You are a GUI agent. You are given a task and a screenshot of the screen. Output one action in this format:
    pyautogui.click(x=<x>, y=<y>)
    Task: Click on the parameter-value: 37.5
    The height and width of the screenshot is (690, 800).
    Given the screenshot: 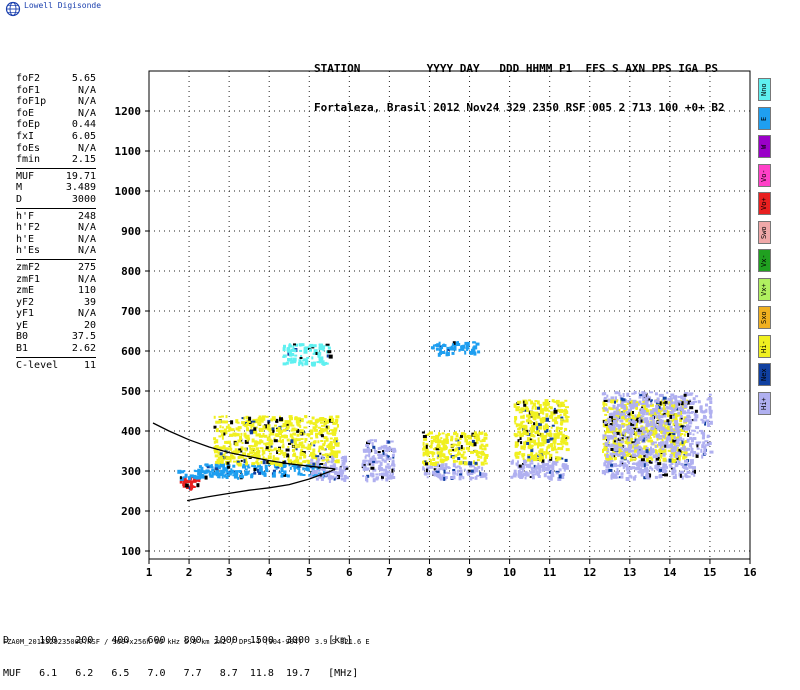 What is the action you would take?
    pyautogui.click(x=83, y=337)
    